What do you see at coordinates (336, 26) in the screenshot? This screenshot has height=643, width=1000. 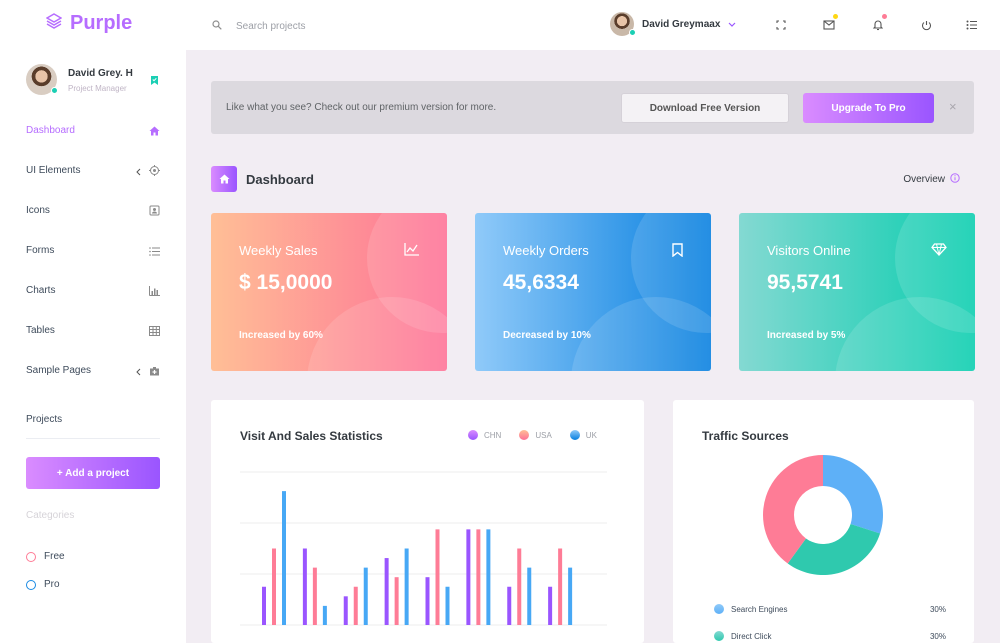 I see `search-input` at bounding box center [336, 26].